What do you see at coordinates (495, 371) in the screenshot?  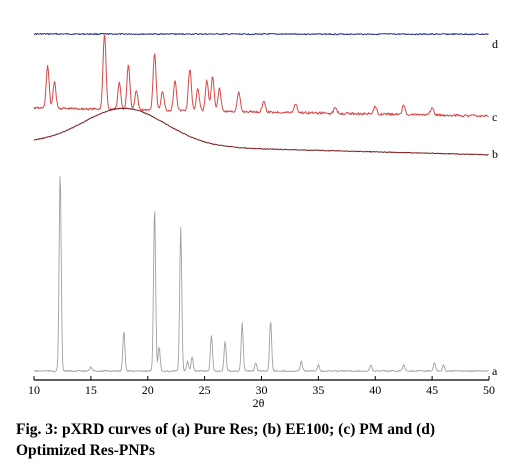 I see `series-a-label: a` at bounding box center [495, 371].